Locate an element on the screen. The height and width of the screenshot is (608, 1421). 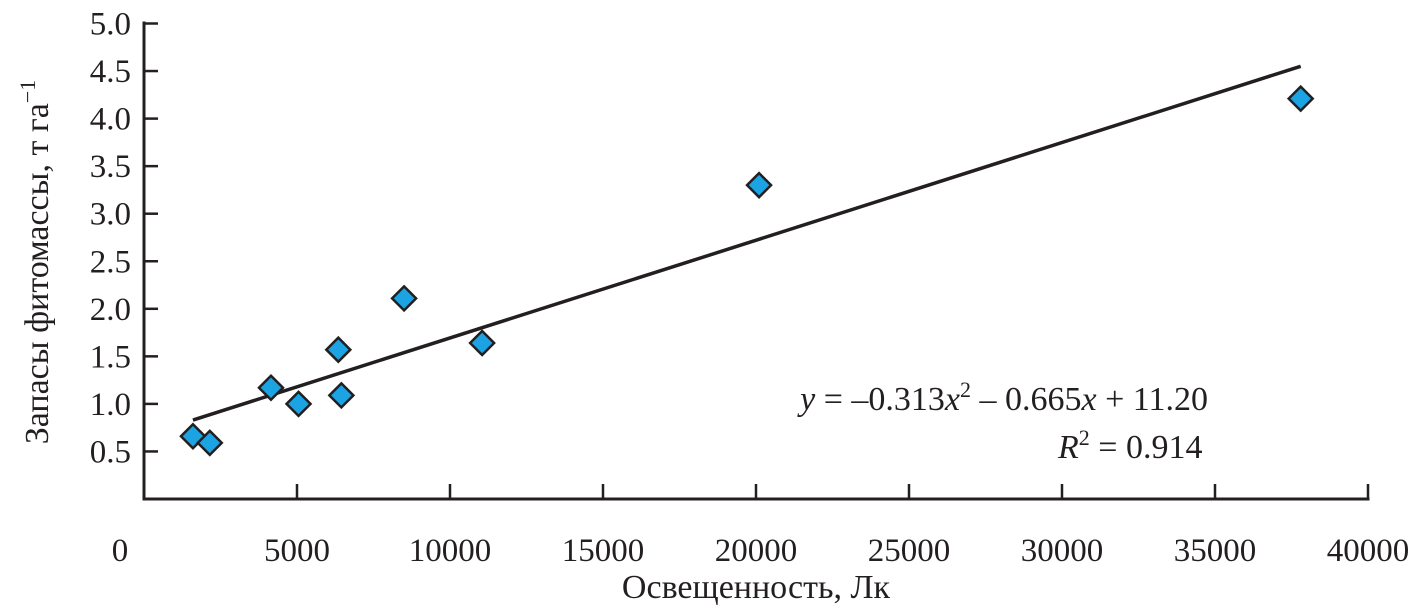
y-tick-label: 1.0 is located at coordinates (110, 405).